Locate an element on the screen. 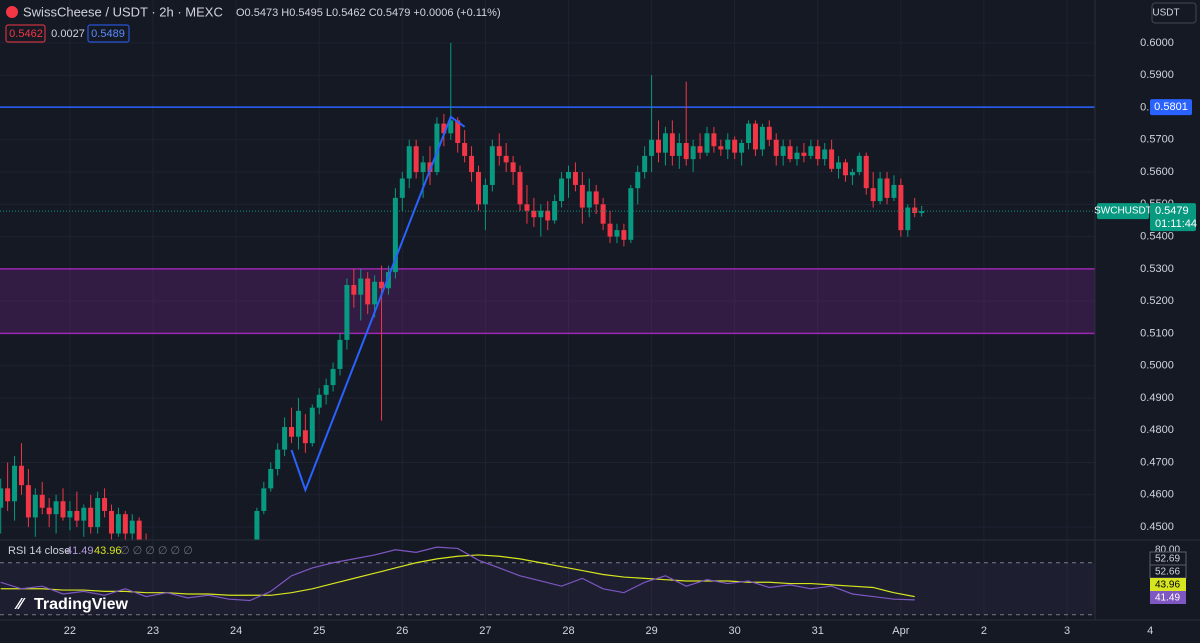  y-tick-label: 0.4800 is located at coordinates (1157, 430).